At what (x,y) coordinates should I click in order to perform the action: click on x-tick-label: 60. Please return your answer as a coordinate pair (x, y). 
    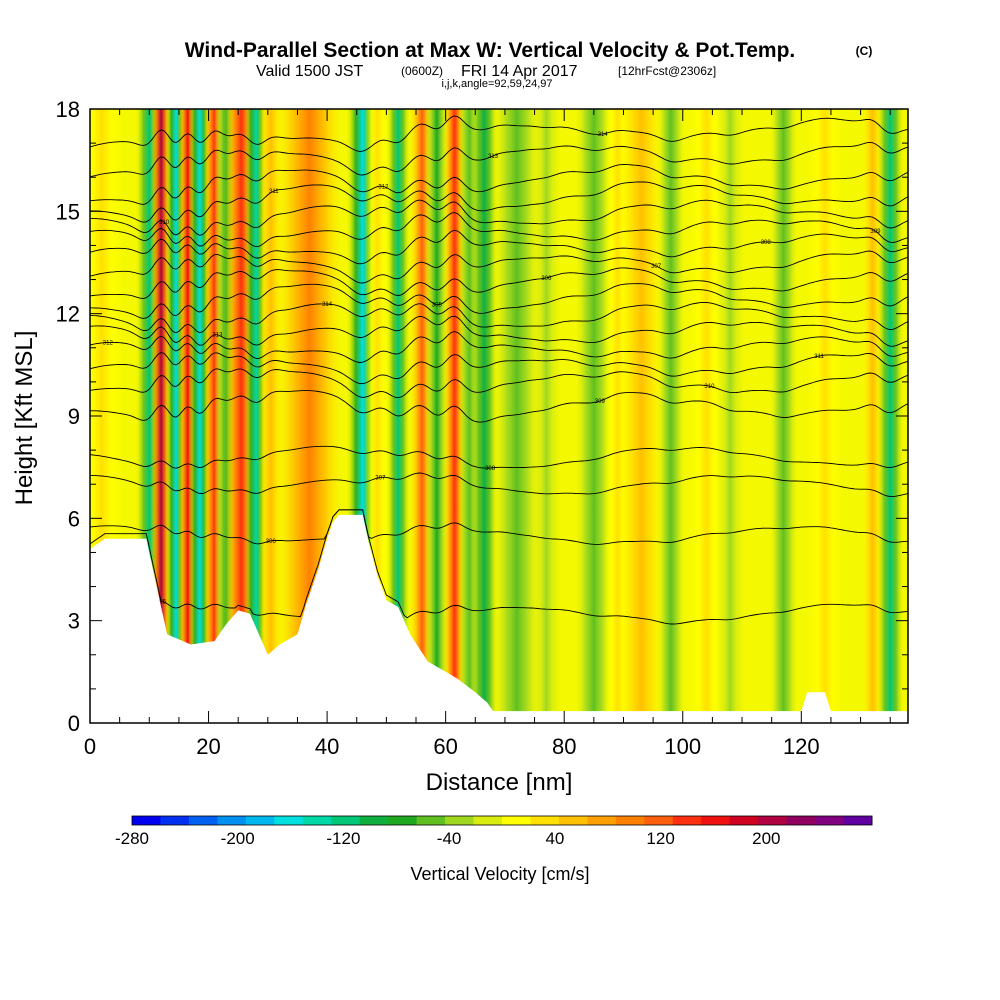
    Looking at the image, I should click on (445, 746).